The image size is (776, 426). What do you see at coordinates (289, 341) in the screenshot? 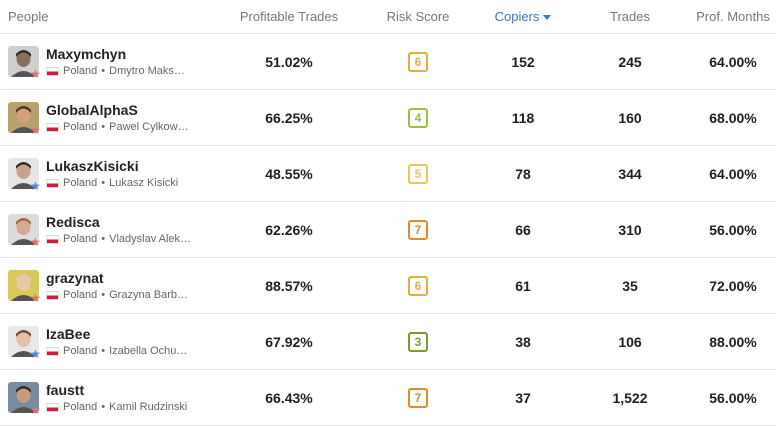
I see `profitable-trades-value: 67.92%` at bounding box center [289, 341].